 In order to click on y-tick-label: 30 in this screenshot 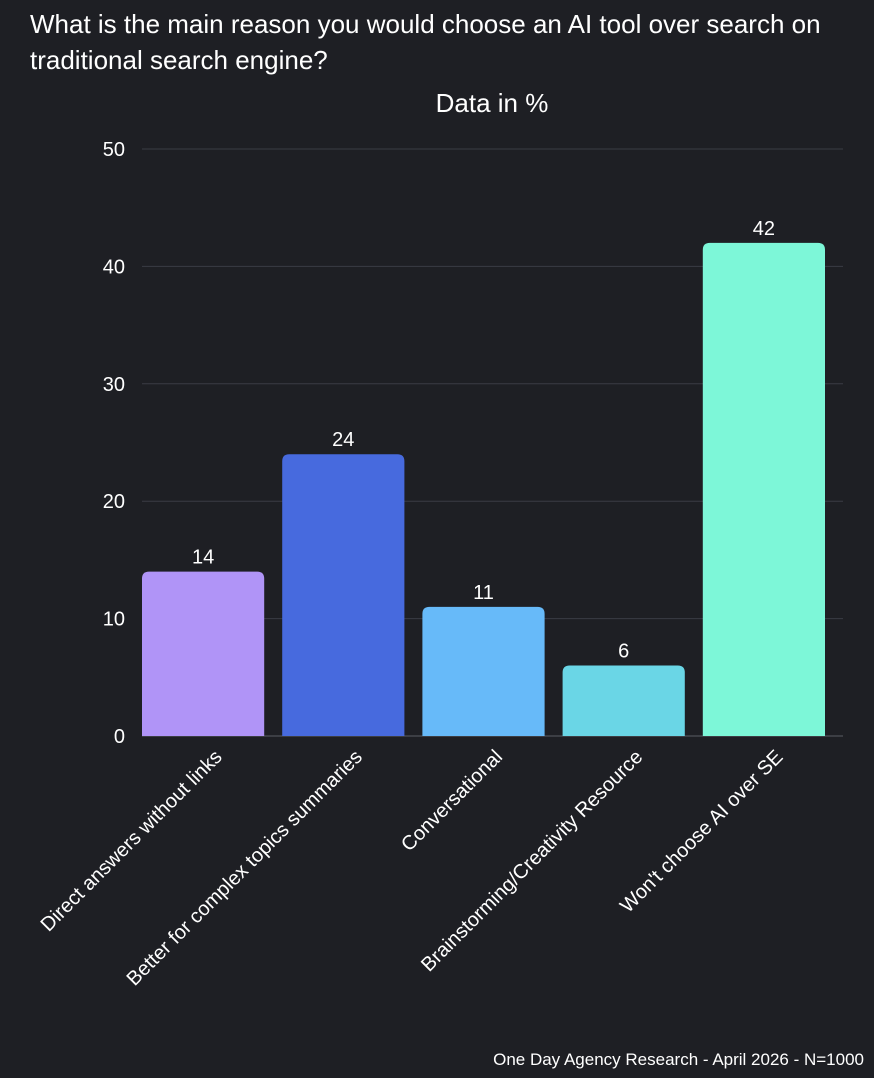, I will do `click(114, 385)`.